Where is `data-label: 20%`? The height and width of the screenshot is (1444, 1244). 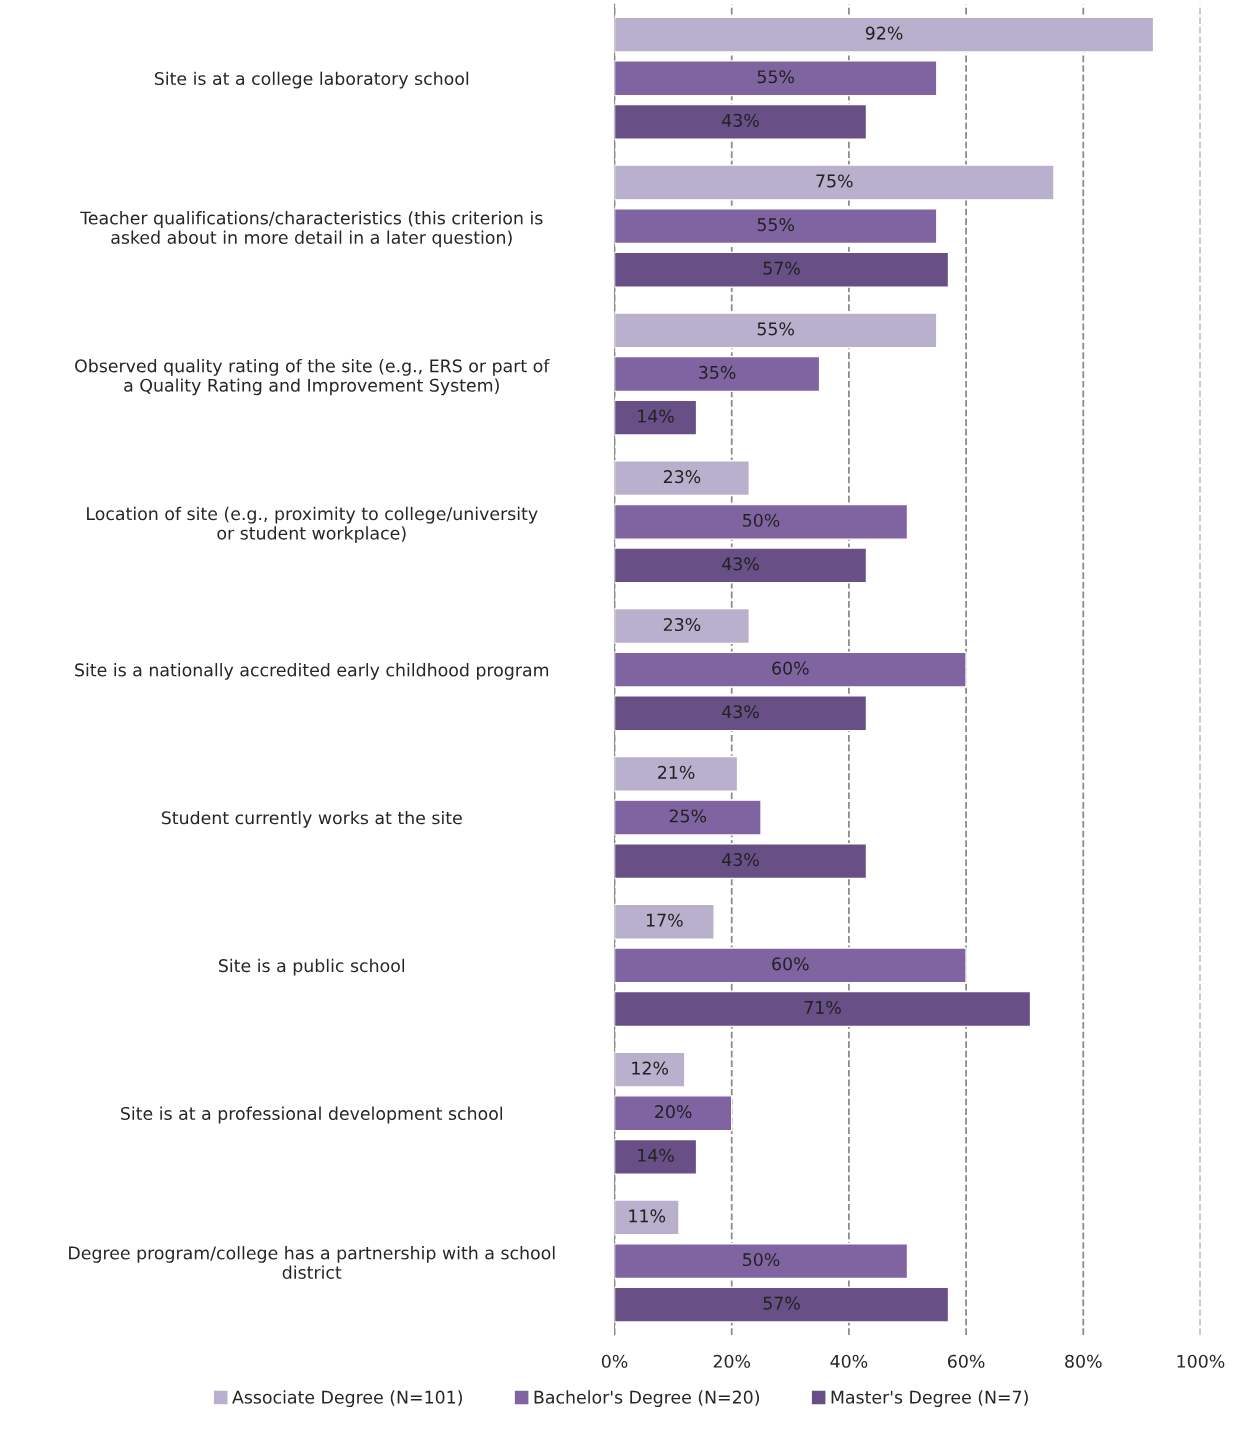
data-label: 20% is located at coordinates (673, 1112).